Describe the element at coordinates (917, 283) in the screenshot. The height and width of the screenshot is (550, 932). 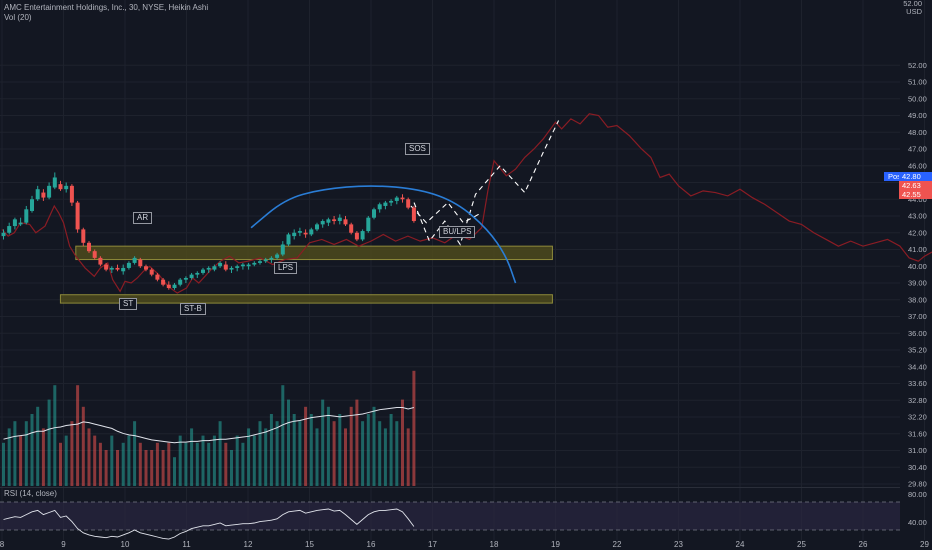
I see `y-tick-label: 39.00` at that location.